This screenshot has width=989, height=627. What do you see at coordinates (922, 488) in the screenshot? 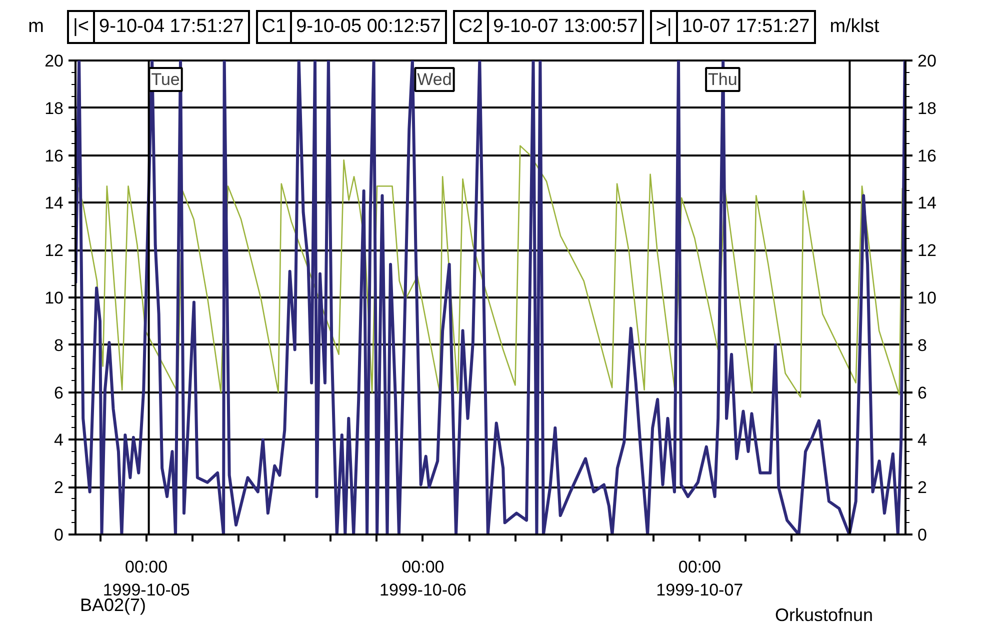
I see `y2-tick-label: 2` at bounding box center [922, 488].